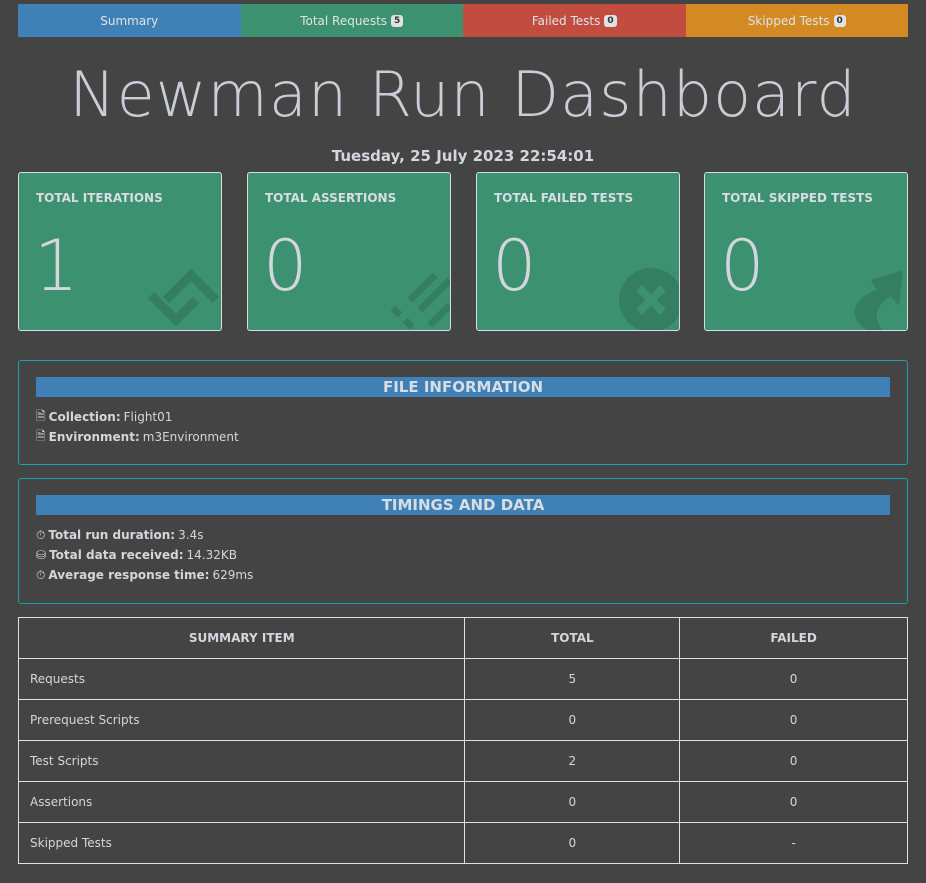  I want to click on collection-row: 🗎 Collection: Flight01, so click(471, 417).